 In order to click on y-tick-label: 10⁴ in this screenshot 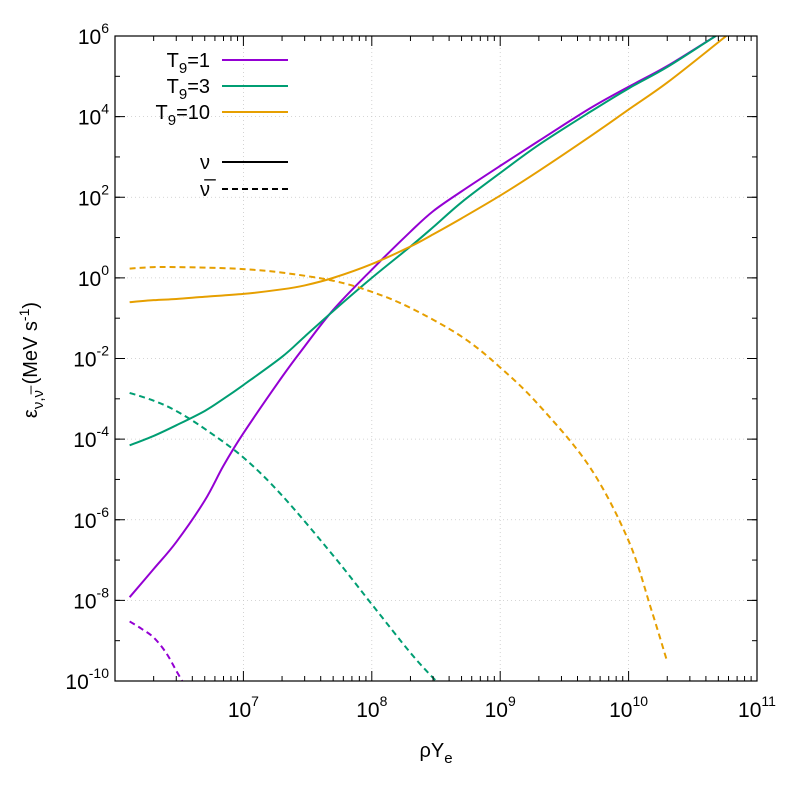, I will do `click(93, 115)`.